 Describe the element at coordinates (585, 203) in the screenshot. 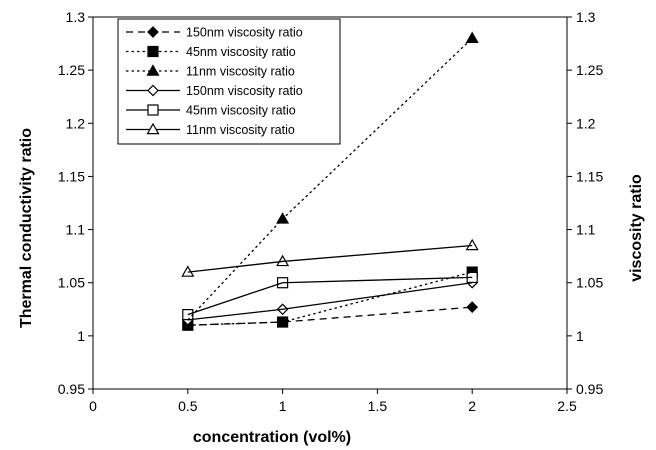

I see `y-axis-right: 0.95 1 1.05 1.1 1.15 1.2 1.25 1.3` at that location.